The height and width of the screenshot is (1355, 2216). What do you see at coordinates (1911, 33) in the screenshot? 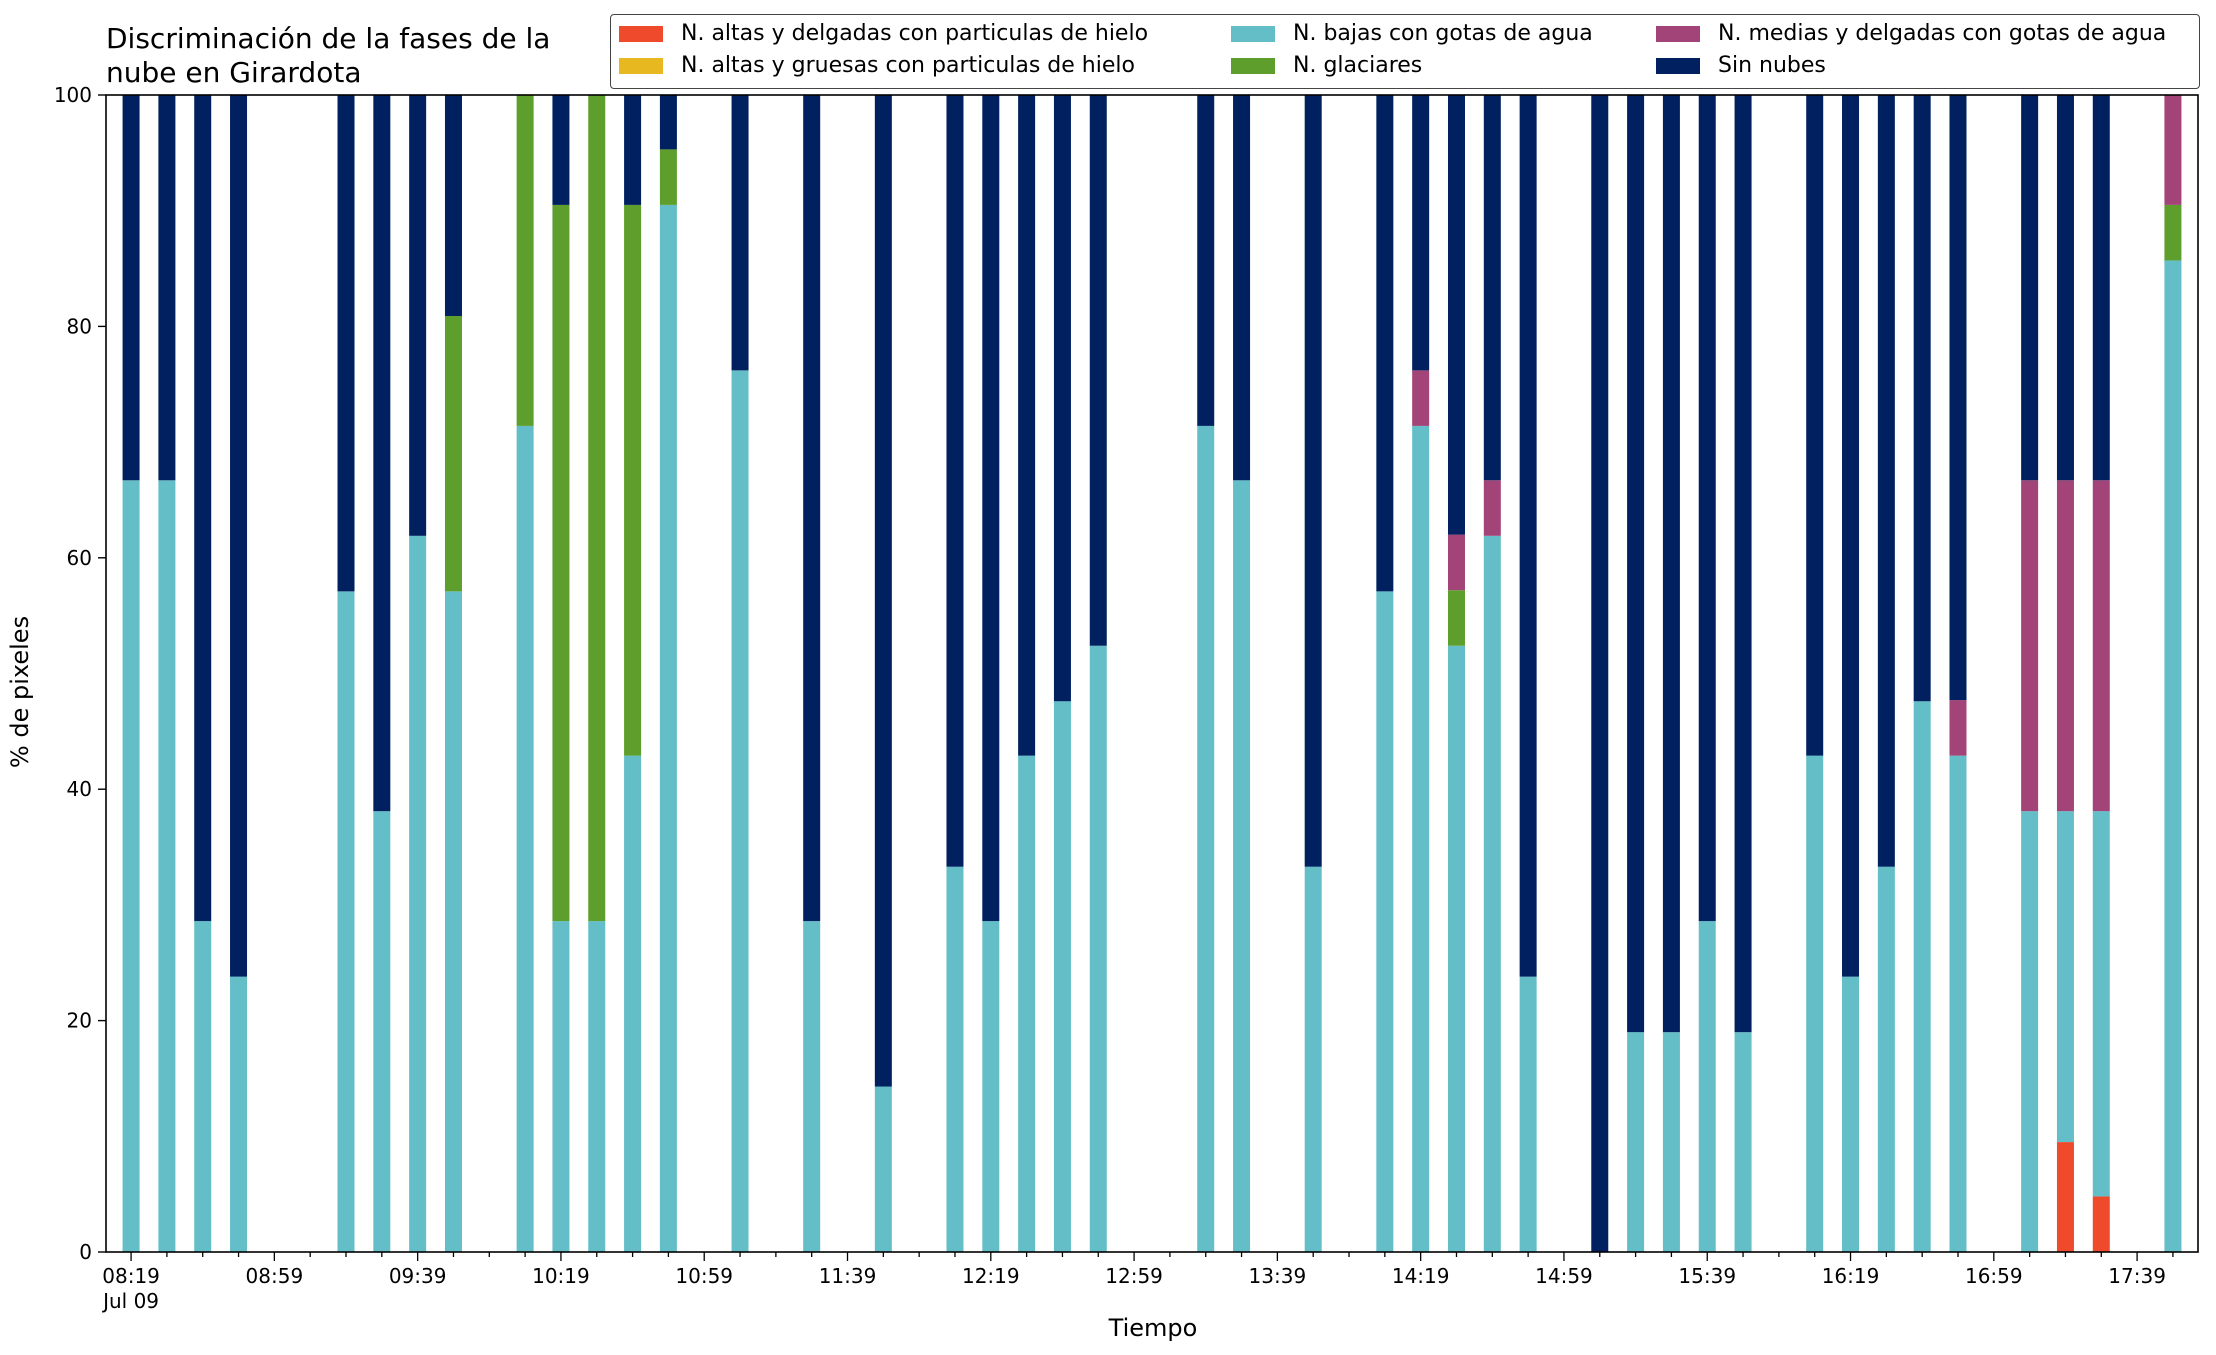
I see `legend-item: N. medias y delgadas con gotas de agua` at bounding box center [1911, 33].